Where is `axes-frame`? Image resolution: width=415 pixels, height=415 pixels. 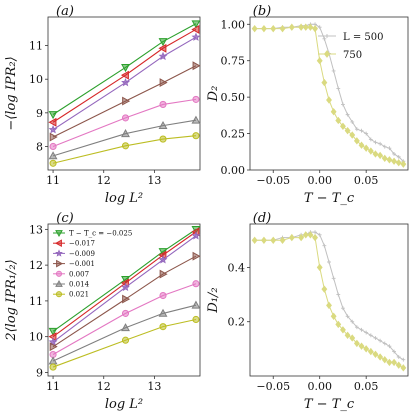 axes-frame is located at coordinates (124, 93).